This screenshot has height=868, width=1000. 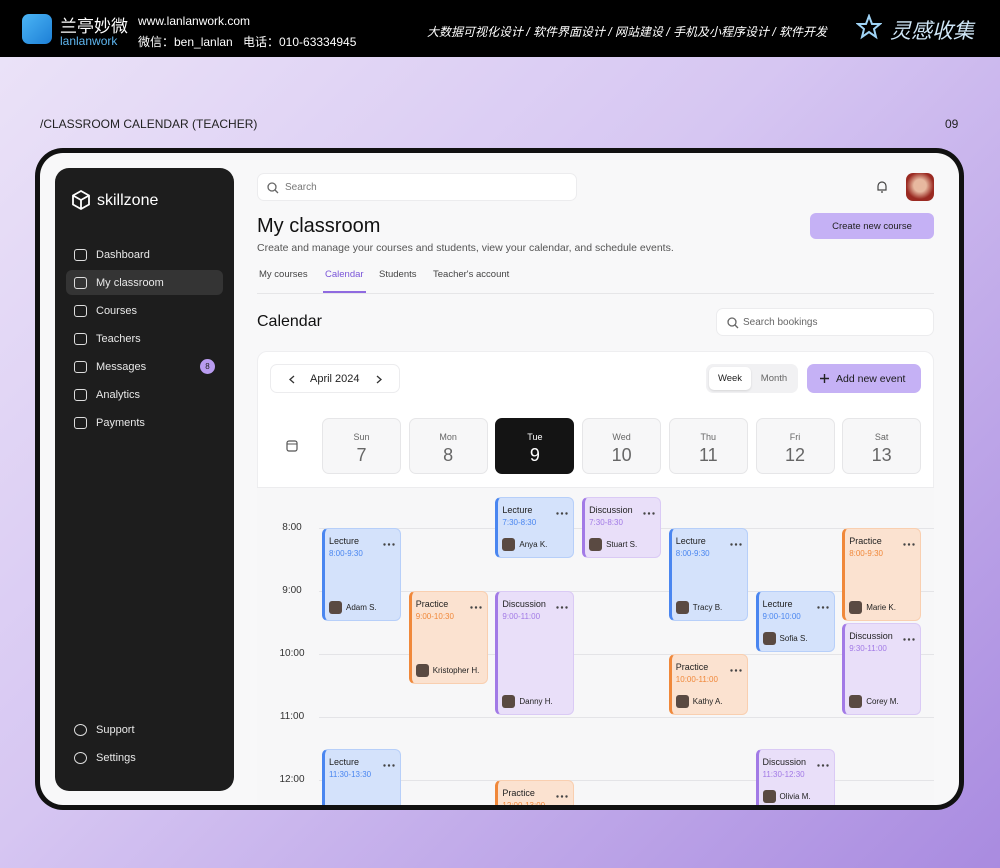 I want to click on event: Practice 8:00-9:30 Marie K., so click(x=882, y=574).